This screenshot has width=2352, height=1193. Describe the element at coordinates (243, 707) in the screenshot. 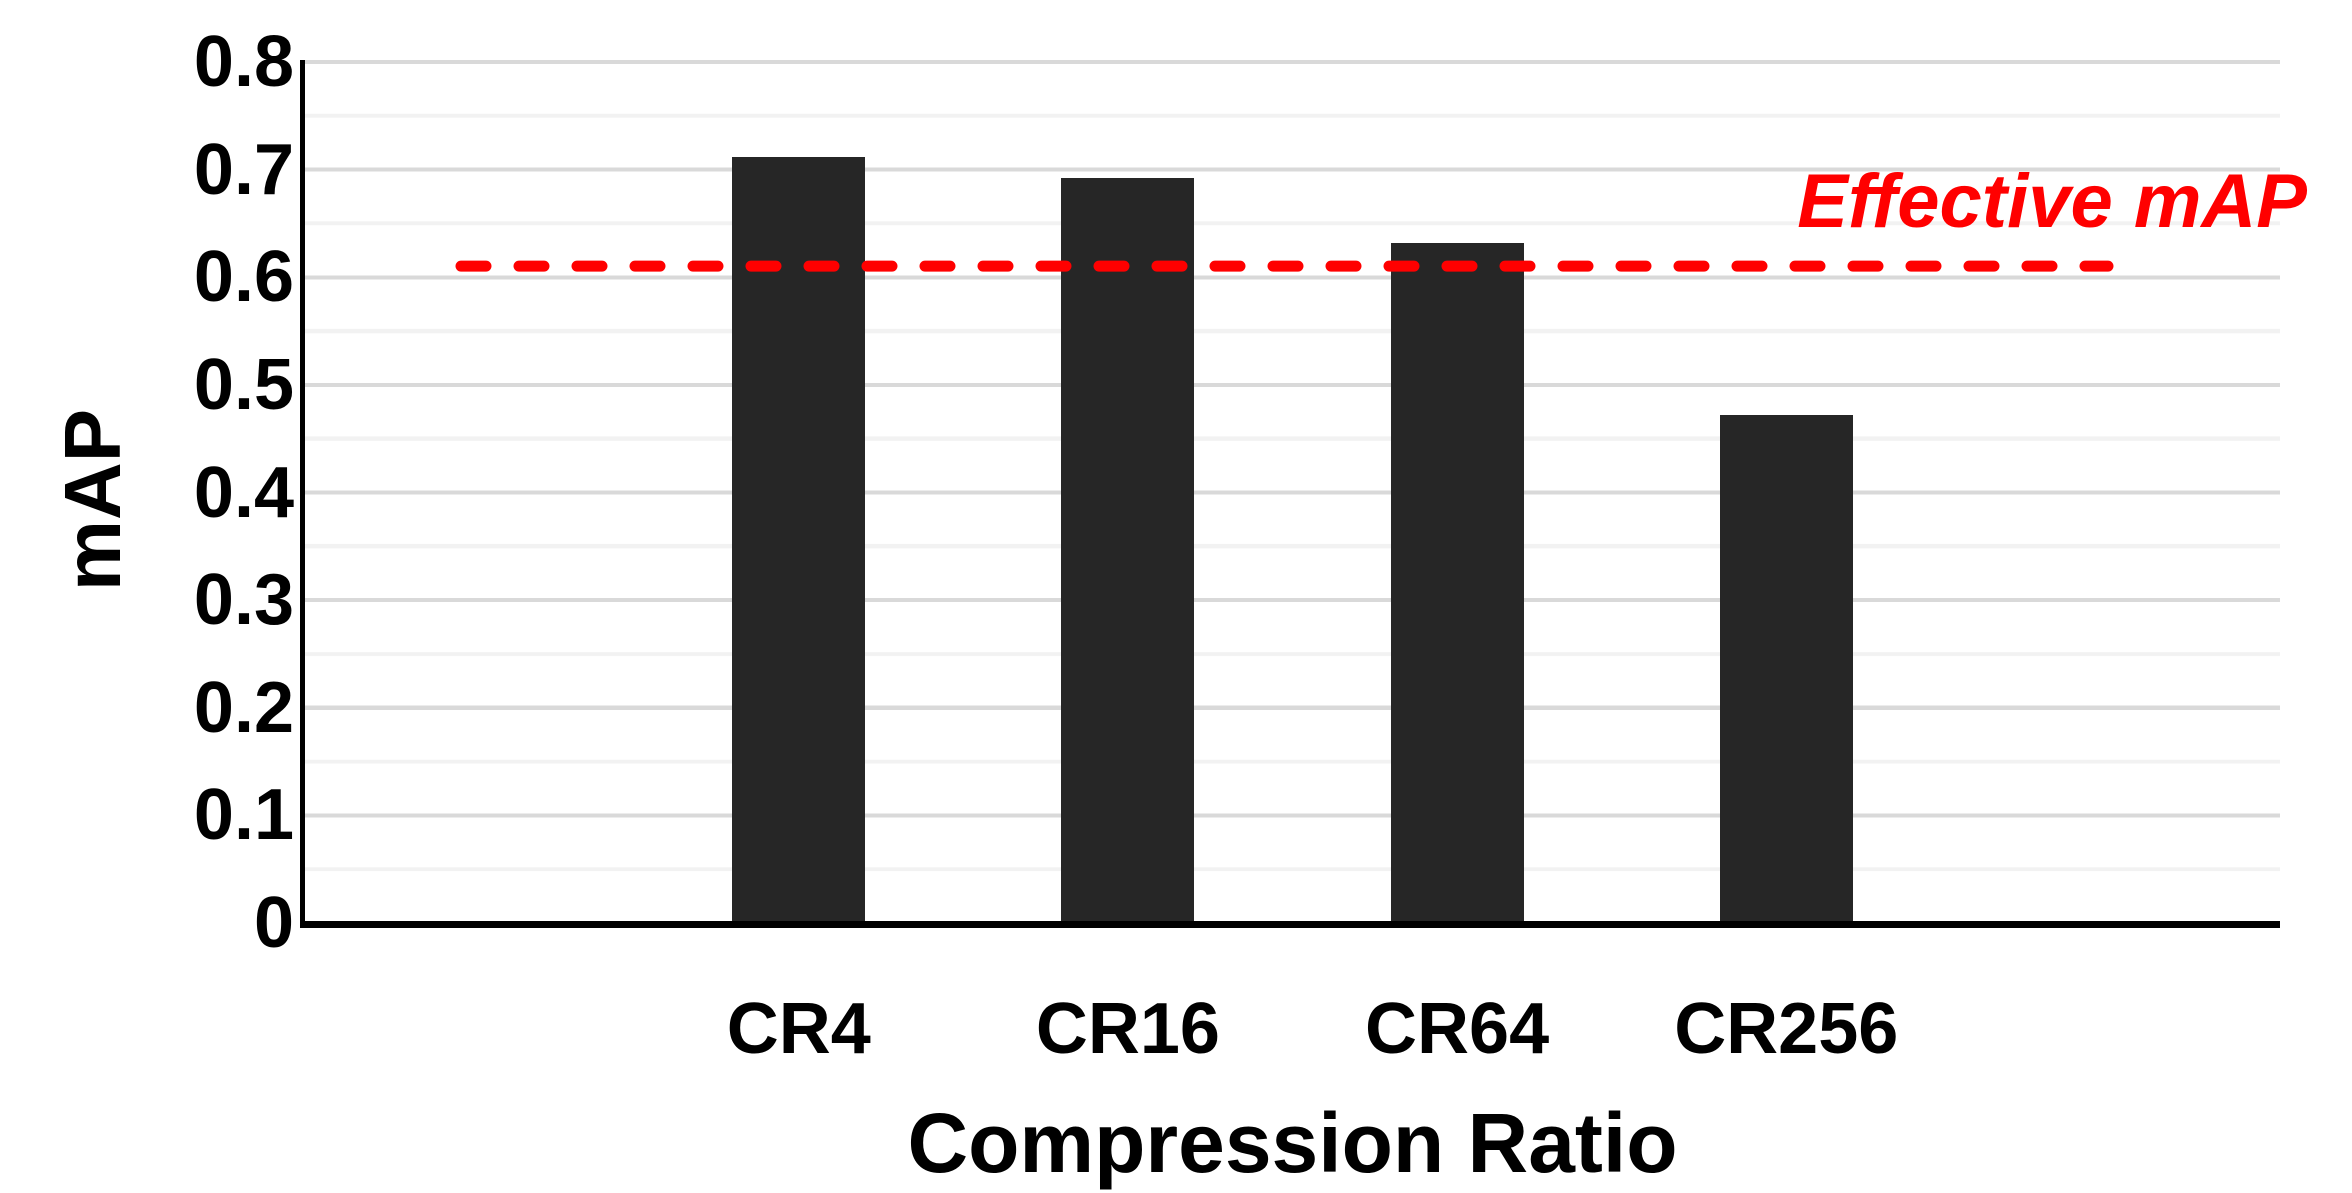

I see `y-tick-label: 0.2` at that location.